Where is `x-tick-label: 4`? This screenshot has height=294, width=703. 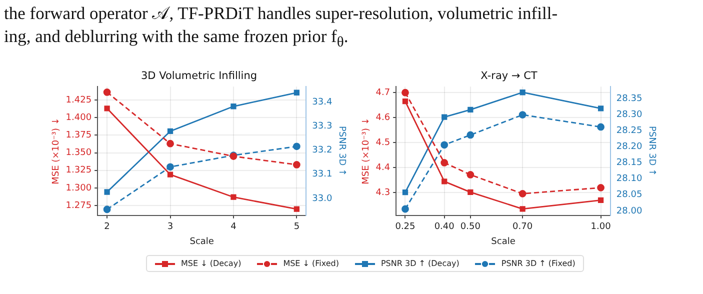
x-tick-label: 4 is located at coordinates (233, 227).